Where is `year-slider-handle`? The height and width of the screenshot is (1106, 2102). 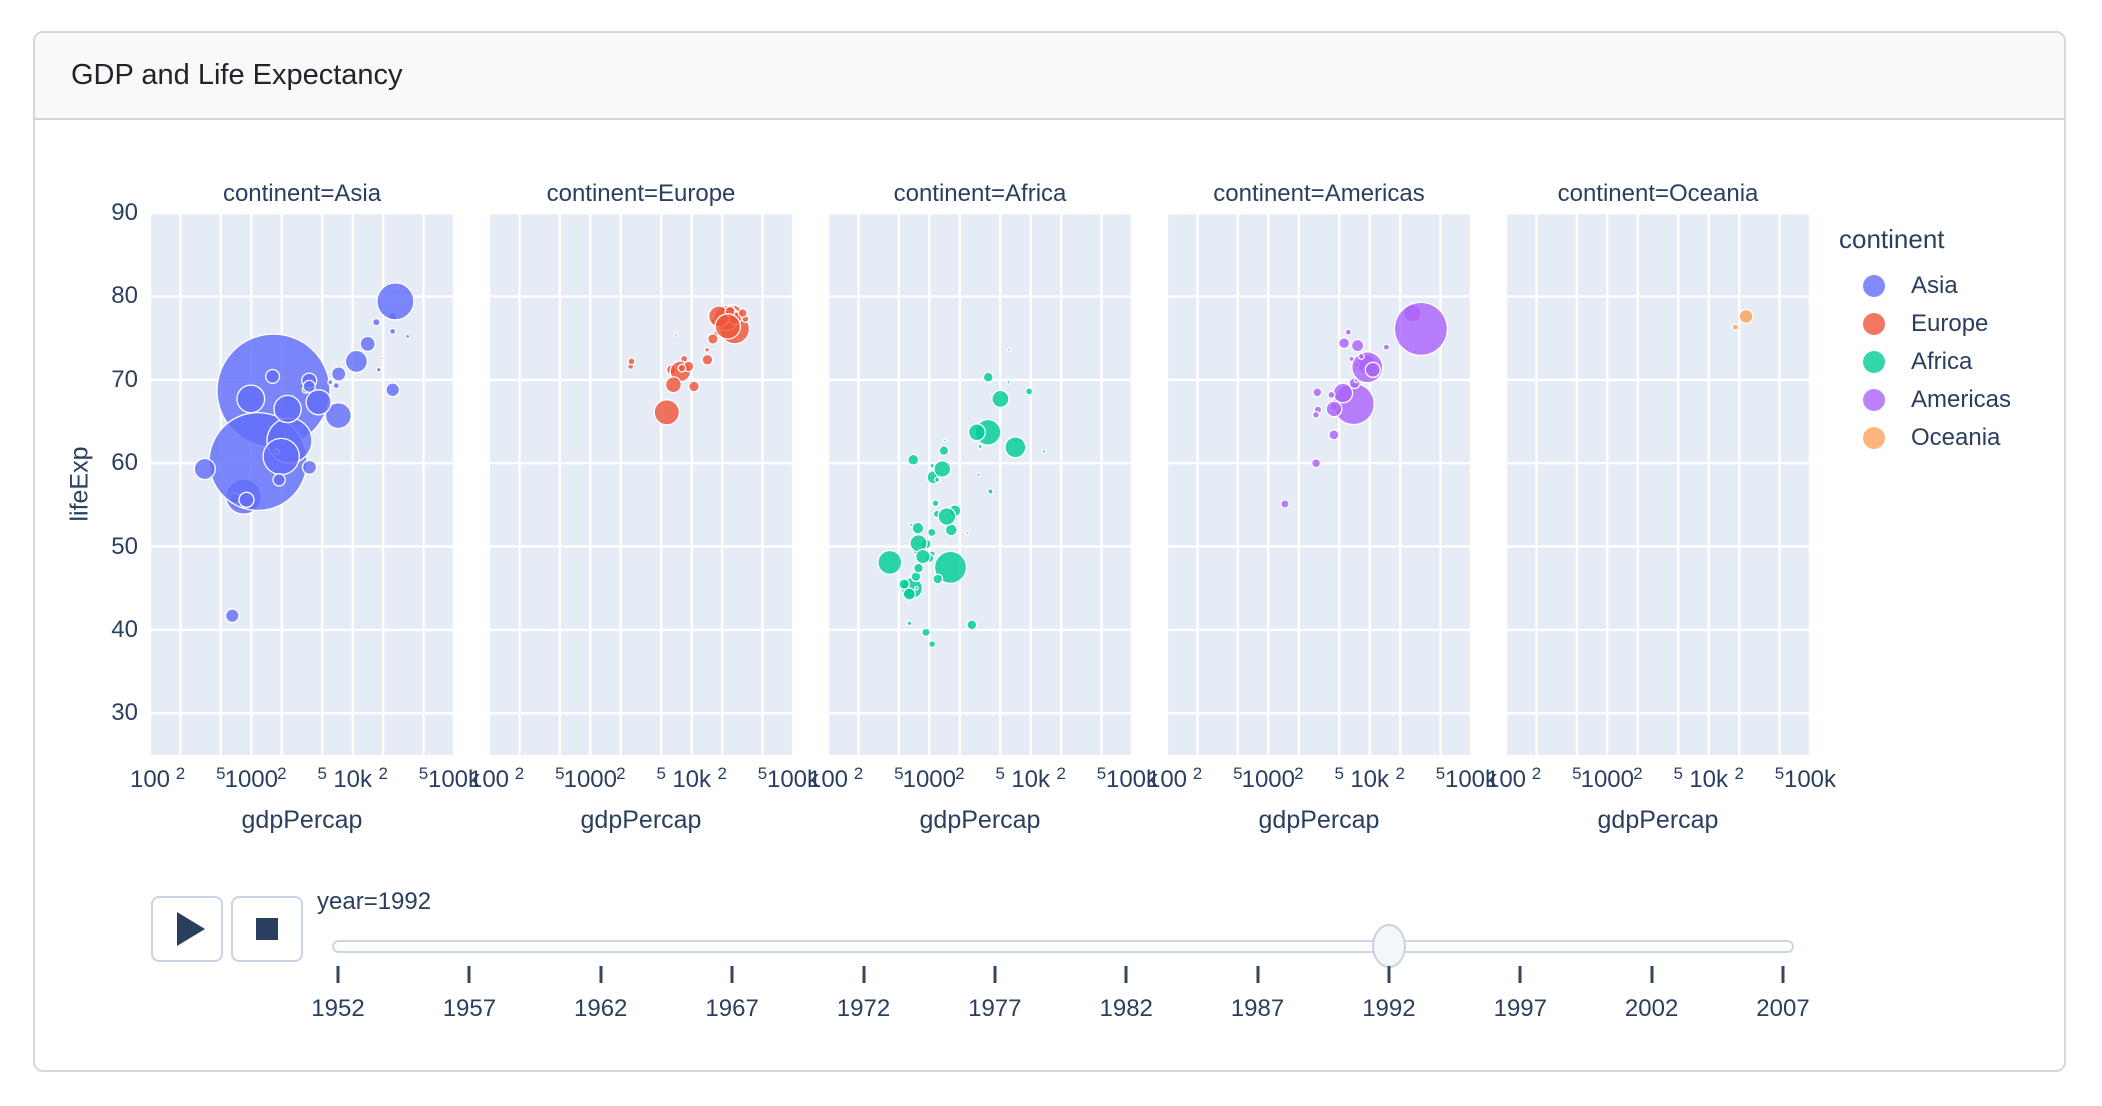 year-slider-handle is located at coordinates (1388, 946).